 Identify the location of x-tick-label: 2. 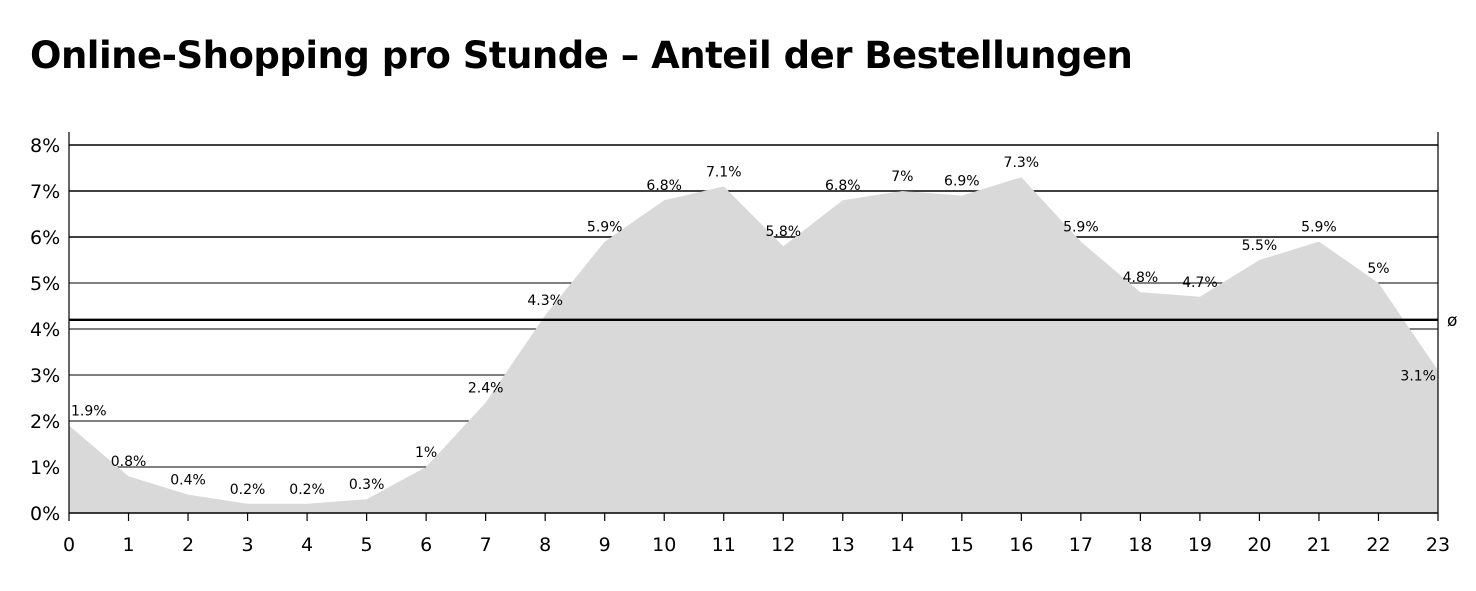
(188, 545).